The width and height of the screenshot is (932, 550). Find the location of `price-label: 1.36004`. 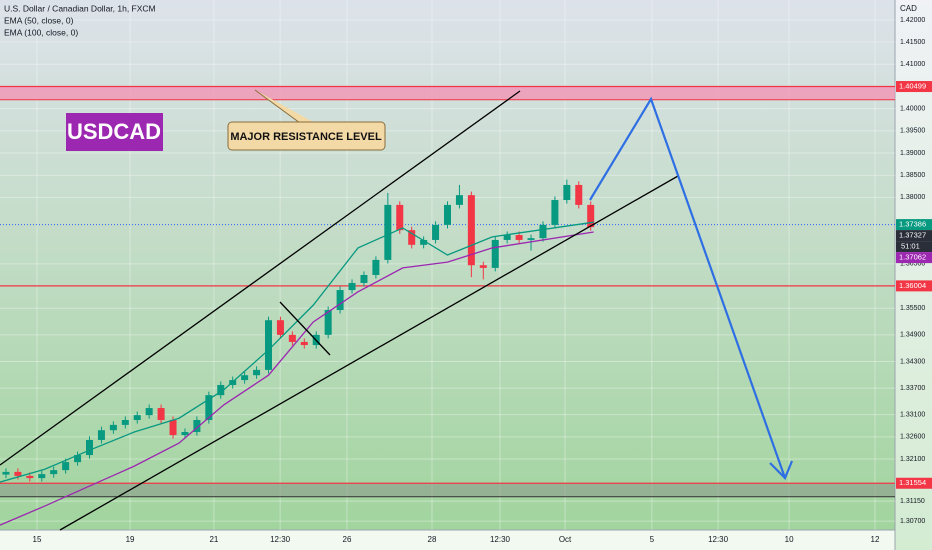

price-label: 1.36004 is located at coordinates (912, 285).